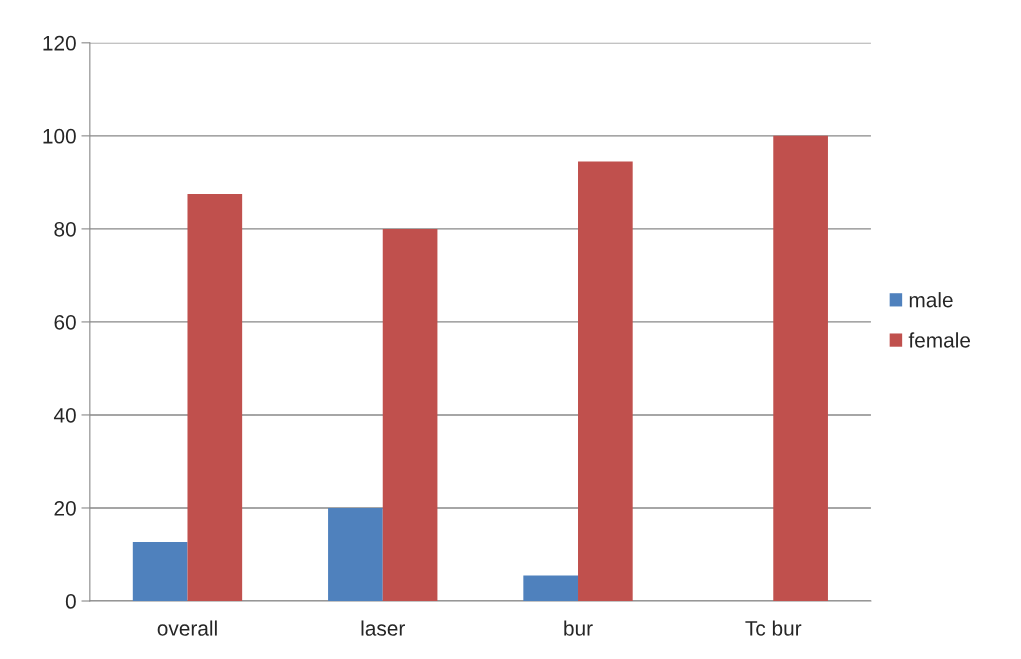  What do you see at coordinates (65, 508) in the screenshot?
I see `y-tick-label: 20` at bounding box center [65, 508].